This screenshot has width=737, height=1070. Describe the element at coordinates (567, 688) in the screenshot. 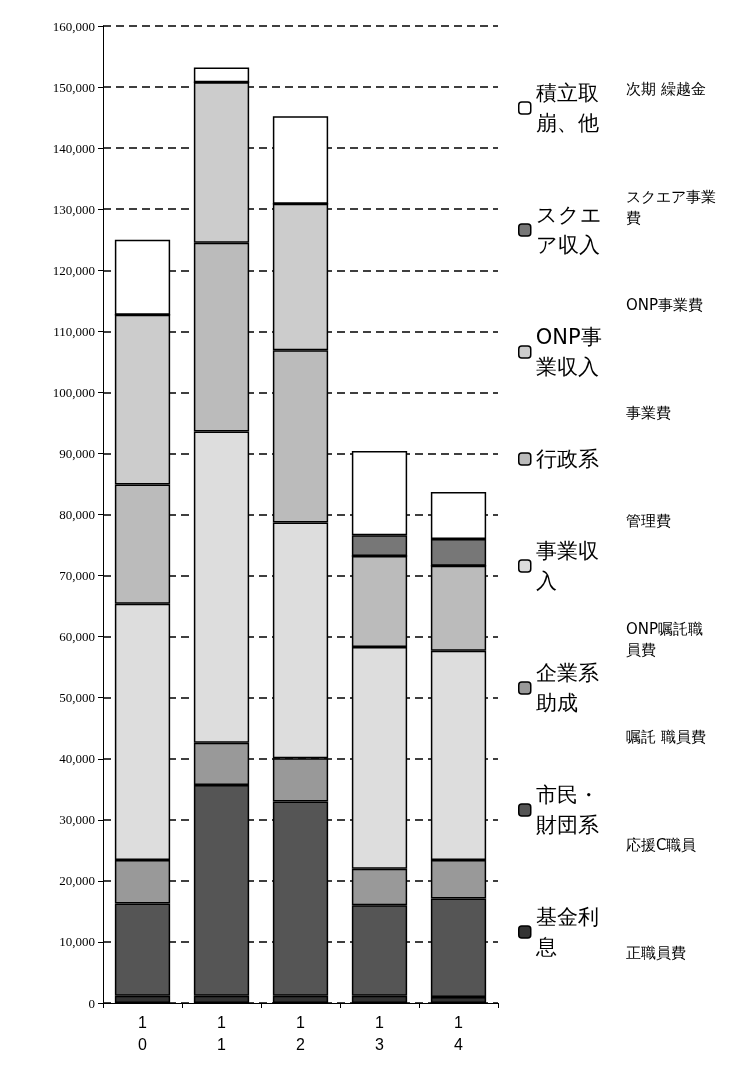

I see `legend-label: 企業系助成` at that location.